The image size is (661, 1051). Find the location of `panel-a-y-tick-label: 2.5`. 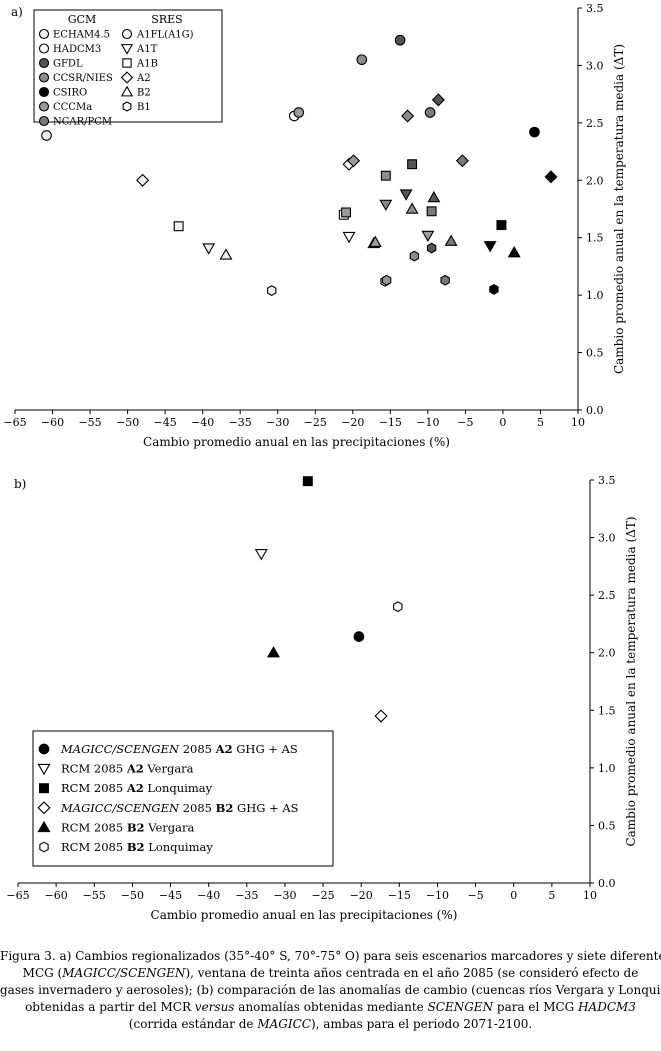

panel-a-y-tick-label: 2.5 is located at coordinates (595, 123).